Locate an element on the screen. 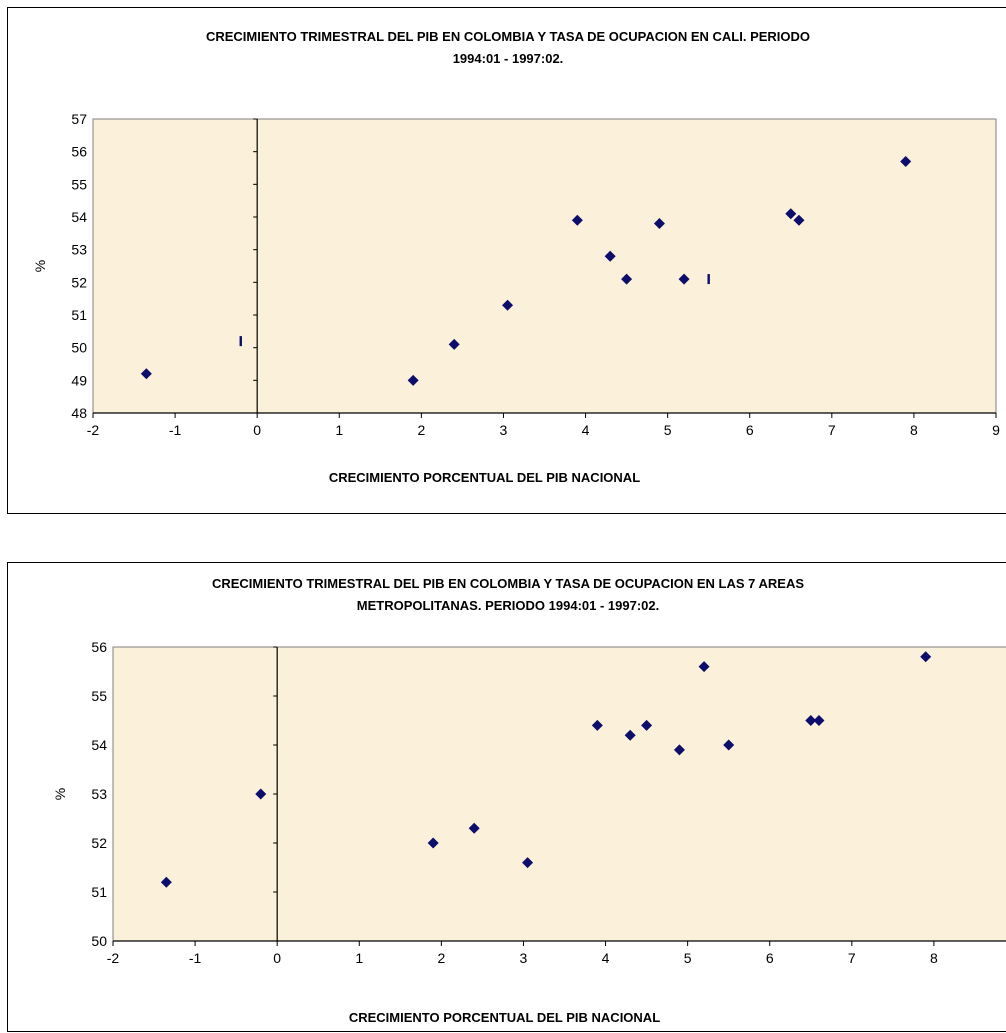 This screenshot has width=1006, height=1033. x-tick-label: 9 is located at coordinates (996, 430).